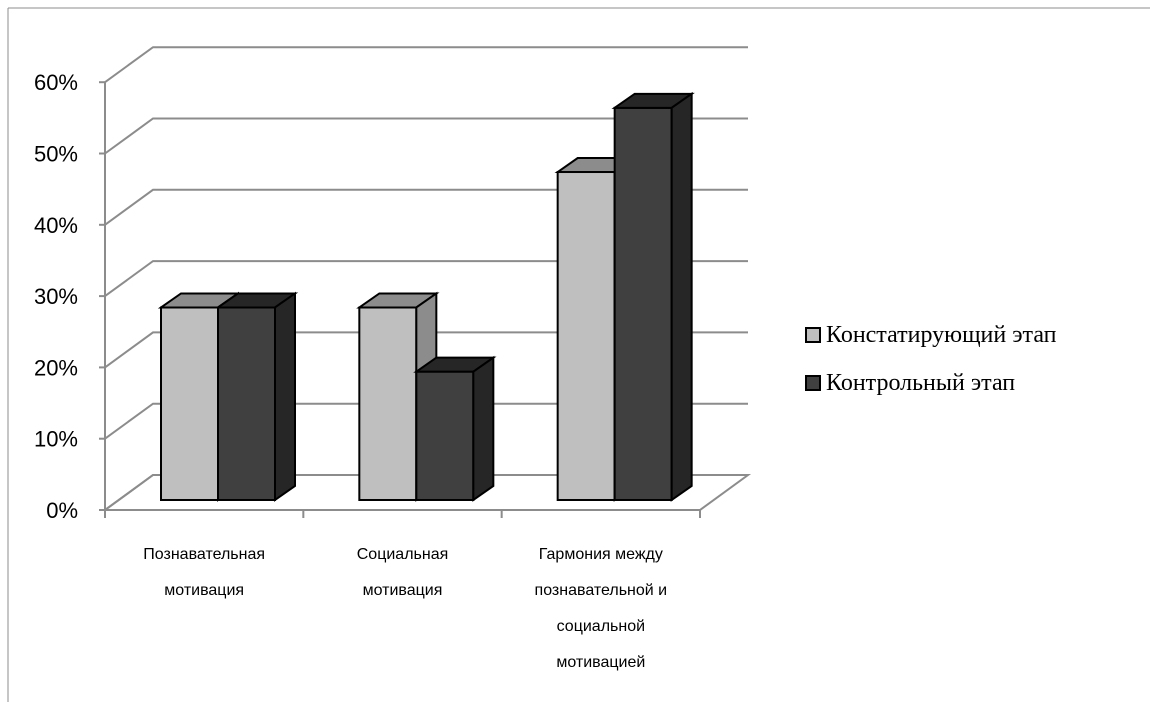  I want to click on y-tick-label: 40%, so click(56, 225).